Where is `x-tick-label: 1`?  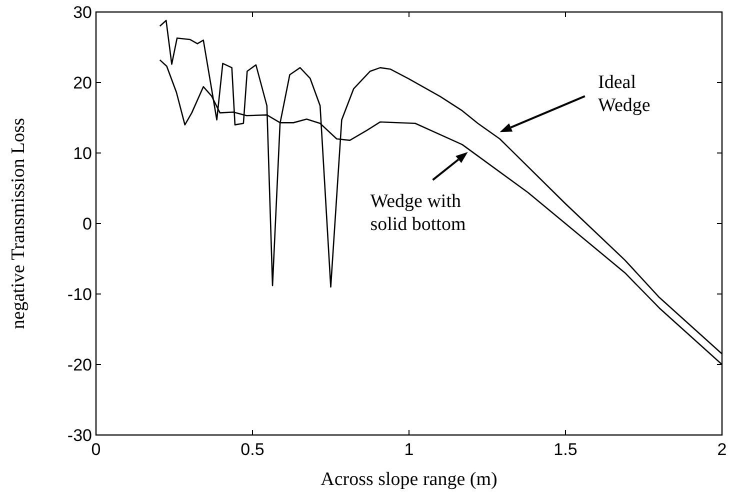
x-tick-label: 1 is located at coordinates (409, 449).